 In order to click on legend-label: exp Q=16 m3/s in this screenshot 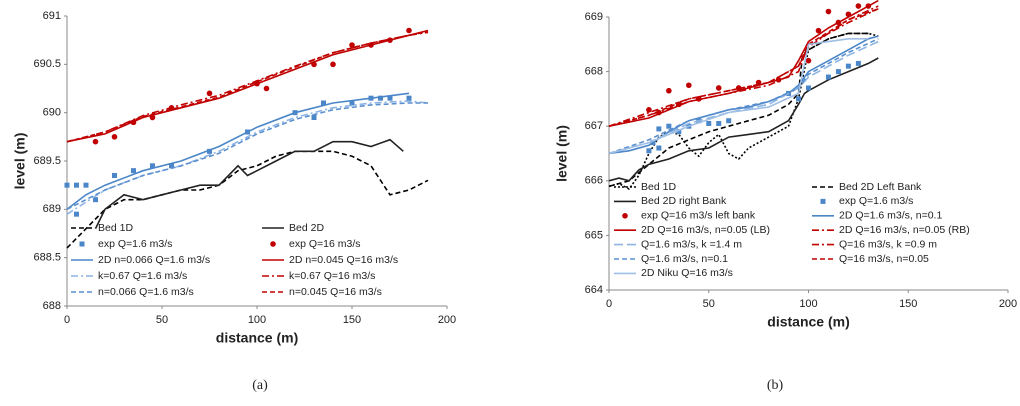, I will do `click(325, 244)`.